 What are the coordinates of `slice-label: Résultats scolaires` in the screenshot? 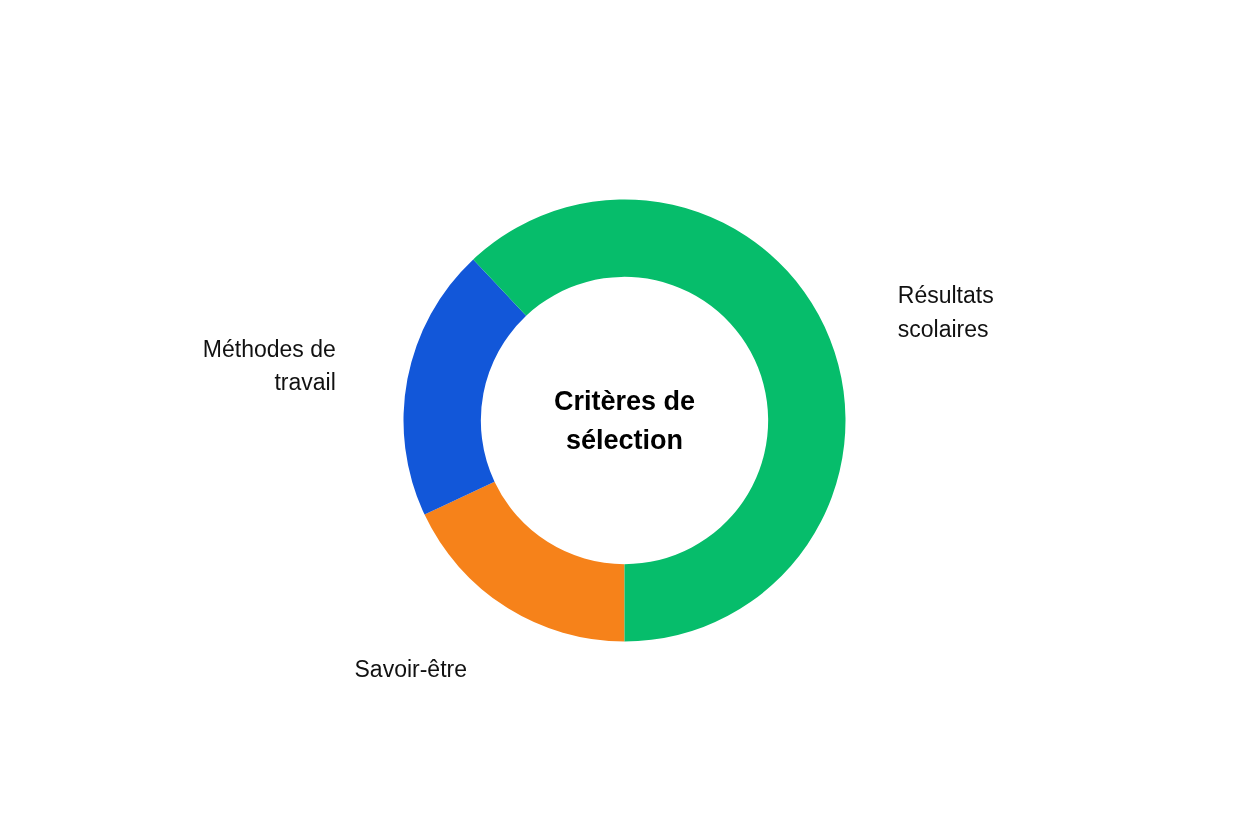 It's located at (945, 312).